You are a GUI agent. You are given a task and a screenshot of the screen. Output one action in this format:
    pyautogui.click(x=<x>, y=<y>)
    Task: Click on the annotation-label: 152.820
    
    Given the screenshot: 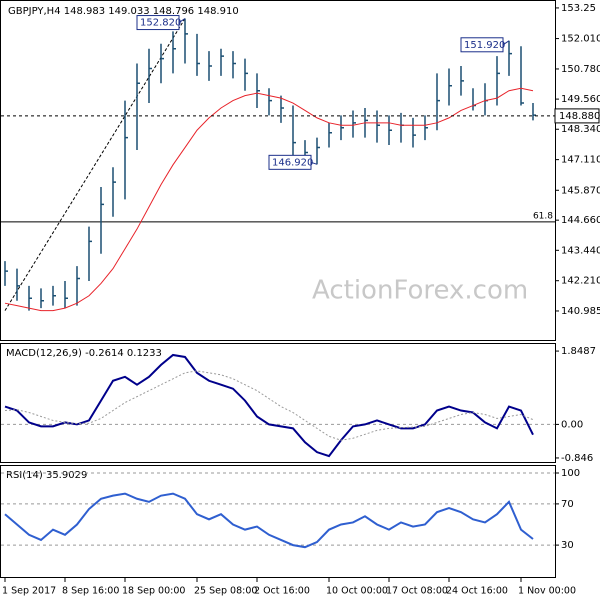 What is the action you would take?
    pyautogui.click(x=160, y=23)
    